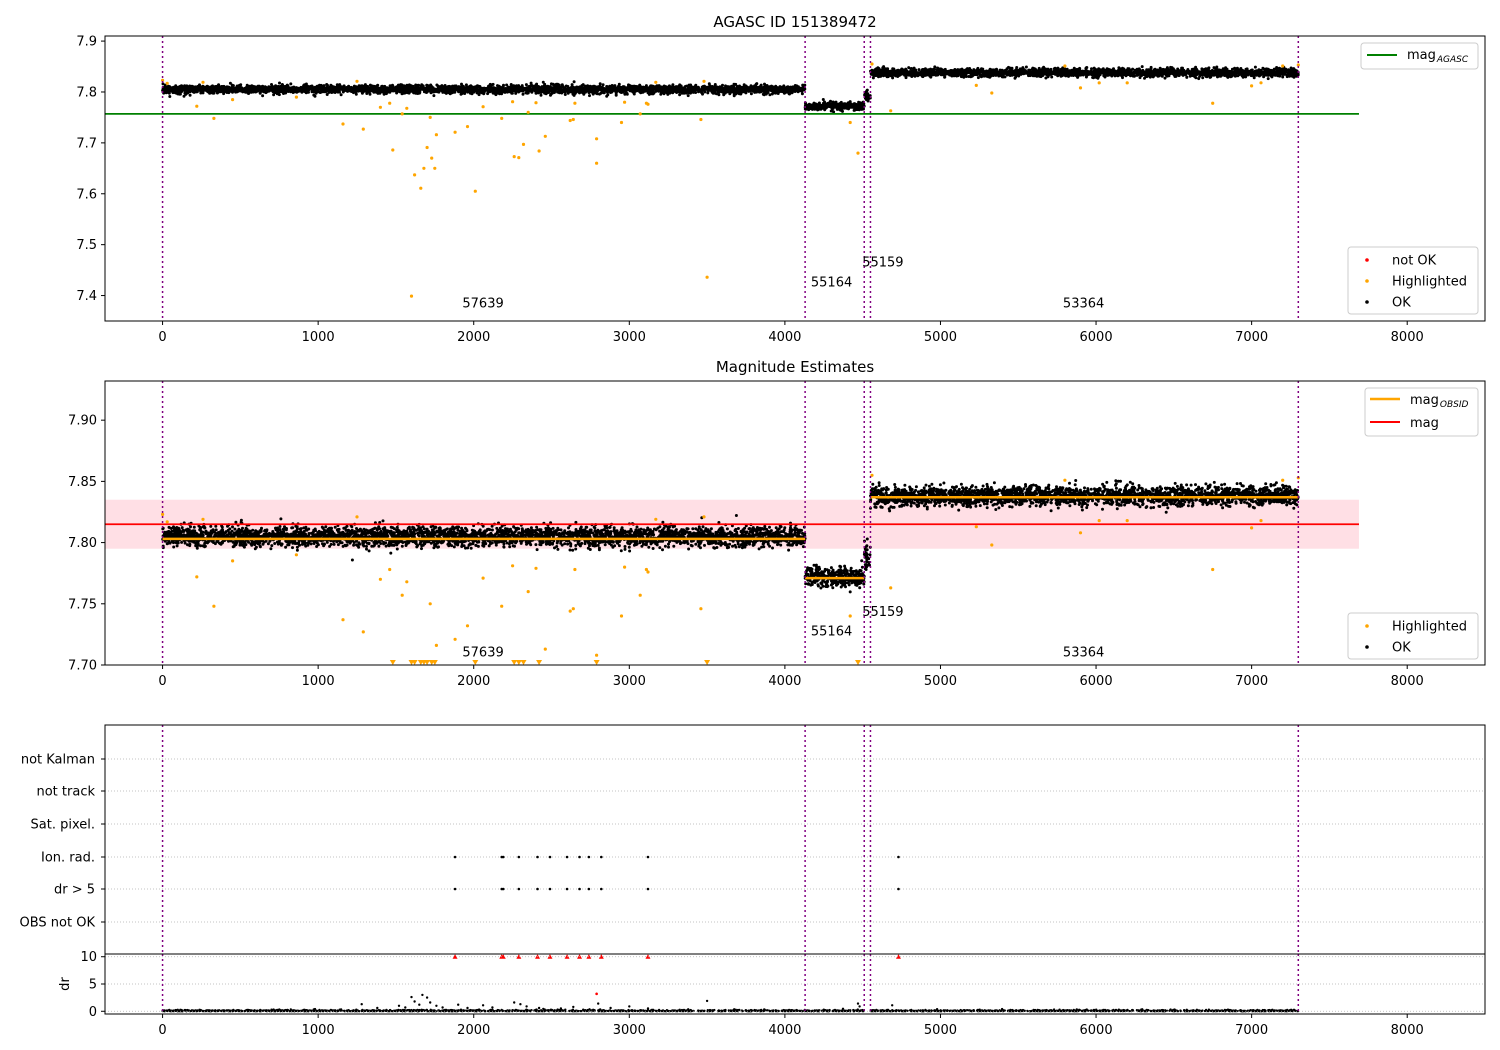 The height and width of the screenshot is (1050, 1500). I want to click on y-tick-label: 7.7, so click(86, 143).